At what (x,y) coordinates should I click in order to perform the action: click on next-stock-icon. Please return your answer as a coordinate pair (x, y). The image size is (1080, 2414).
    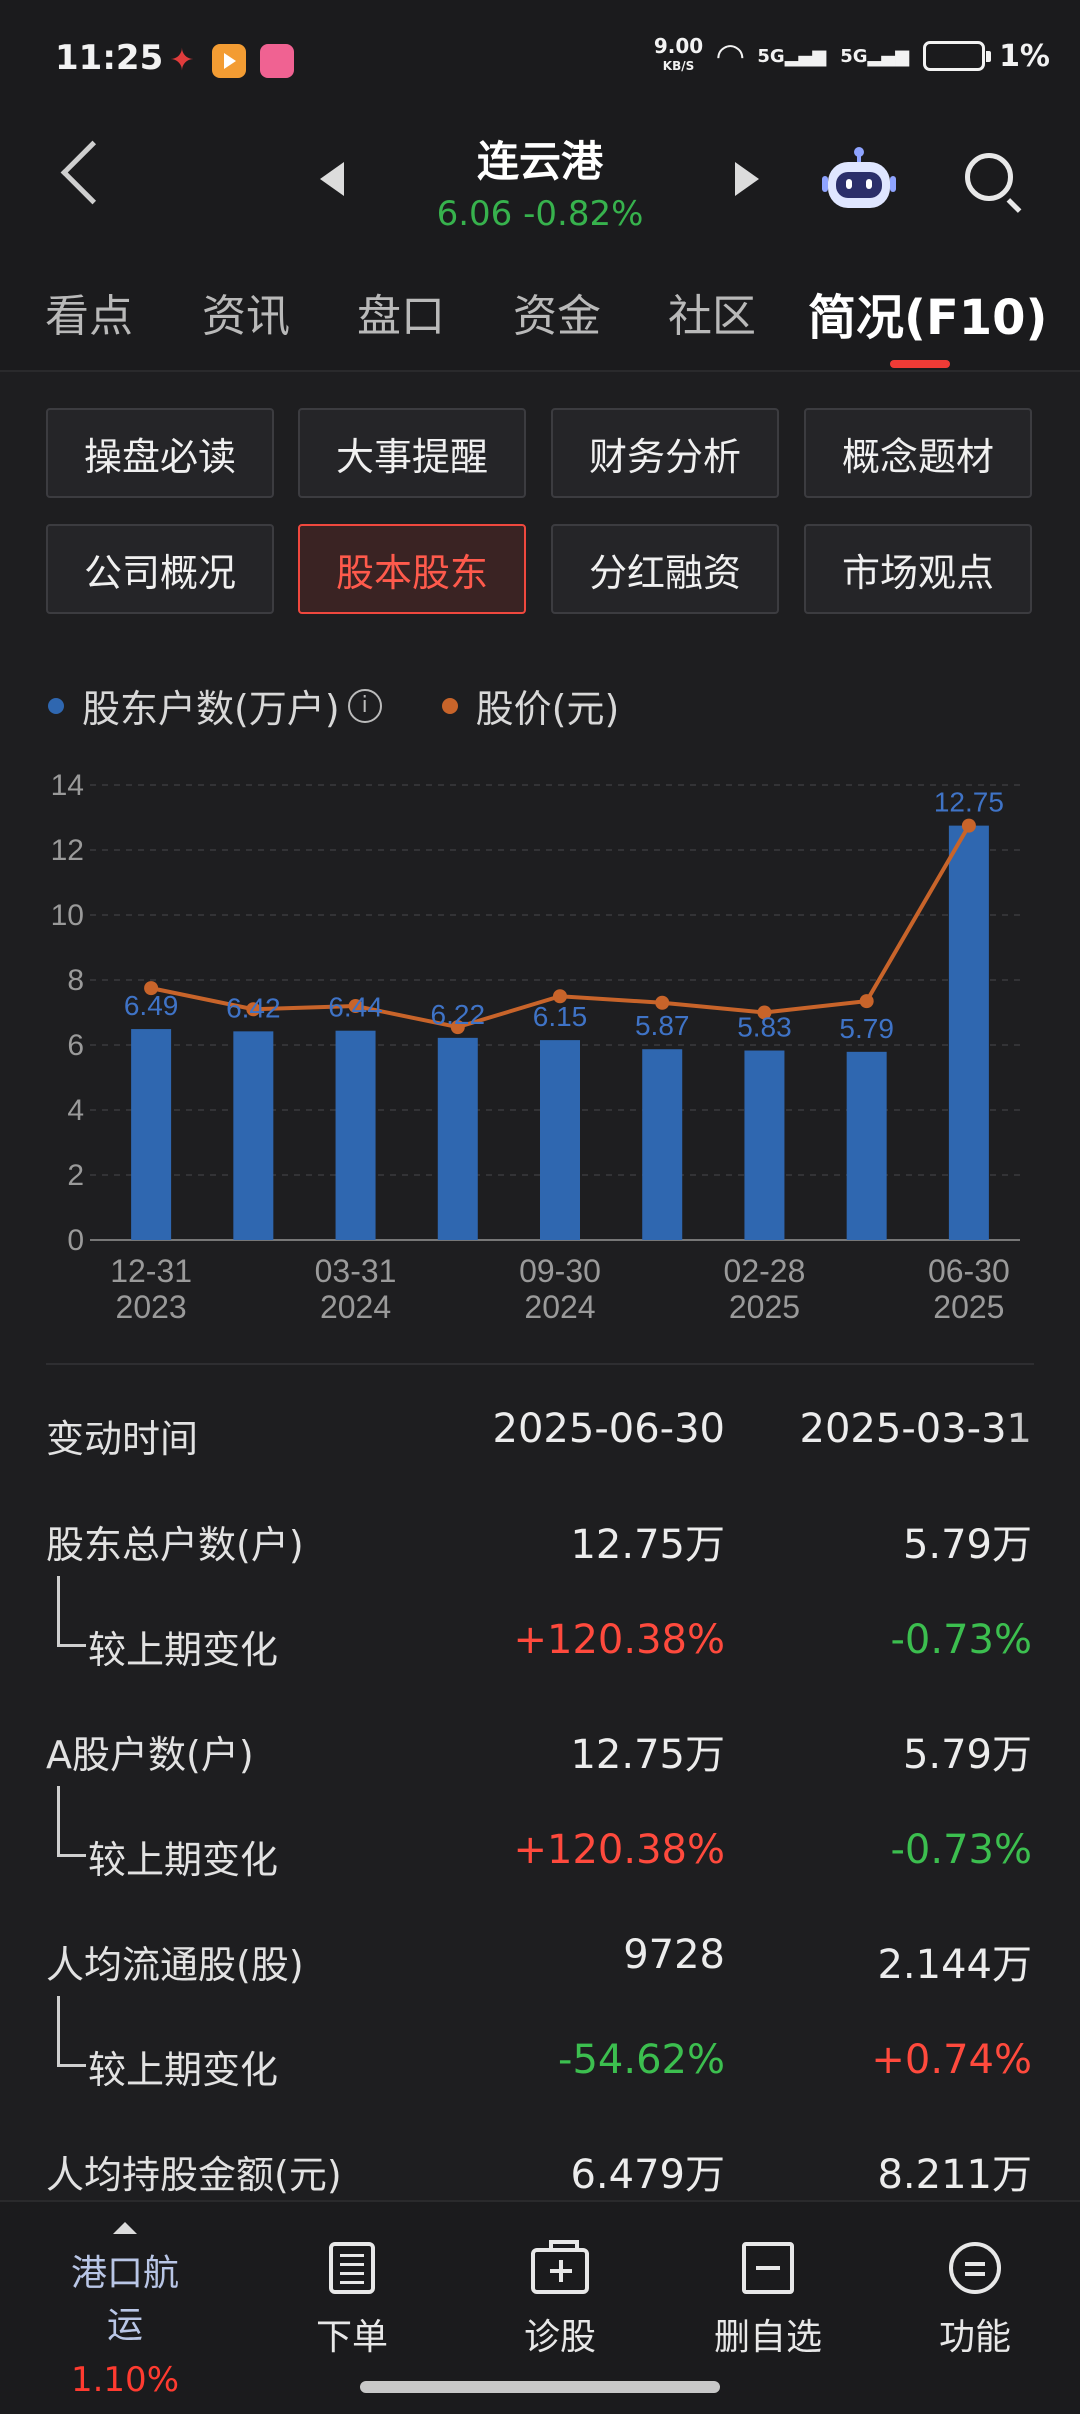
    Looking at the image, I should click on (747, 179).